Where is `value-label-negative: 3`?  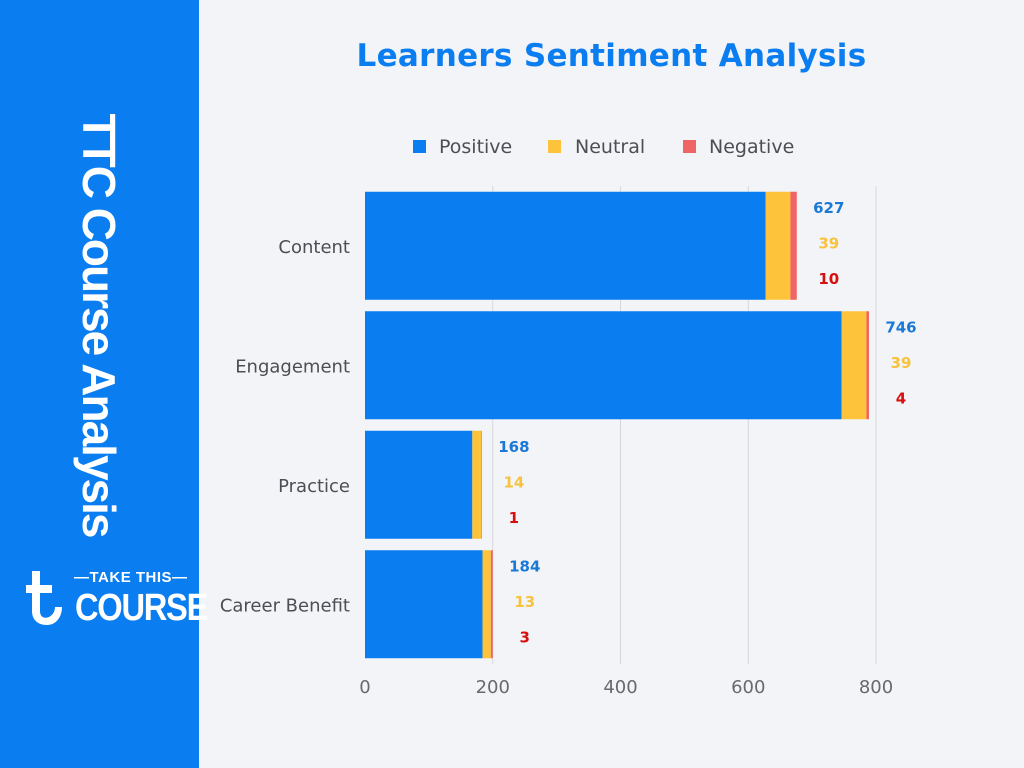 value-label-negative: 3 is located at coordinates (525, 637).